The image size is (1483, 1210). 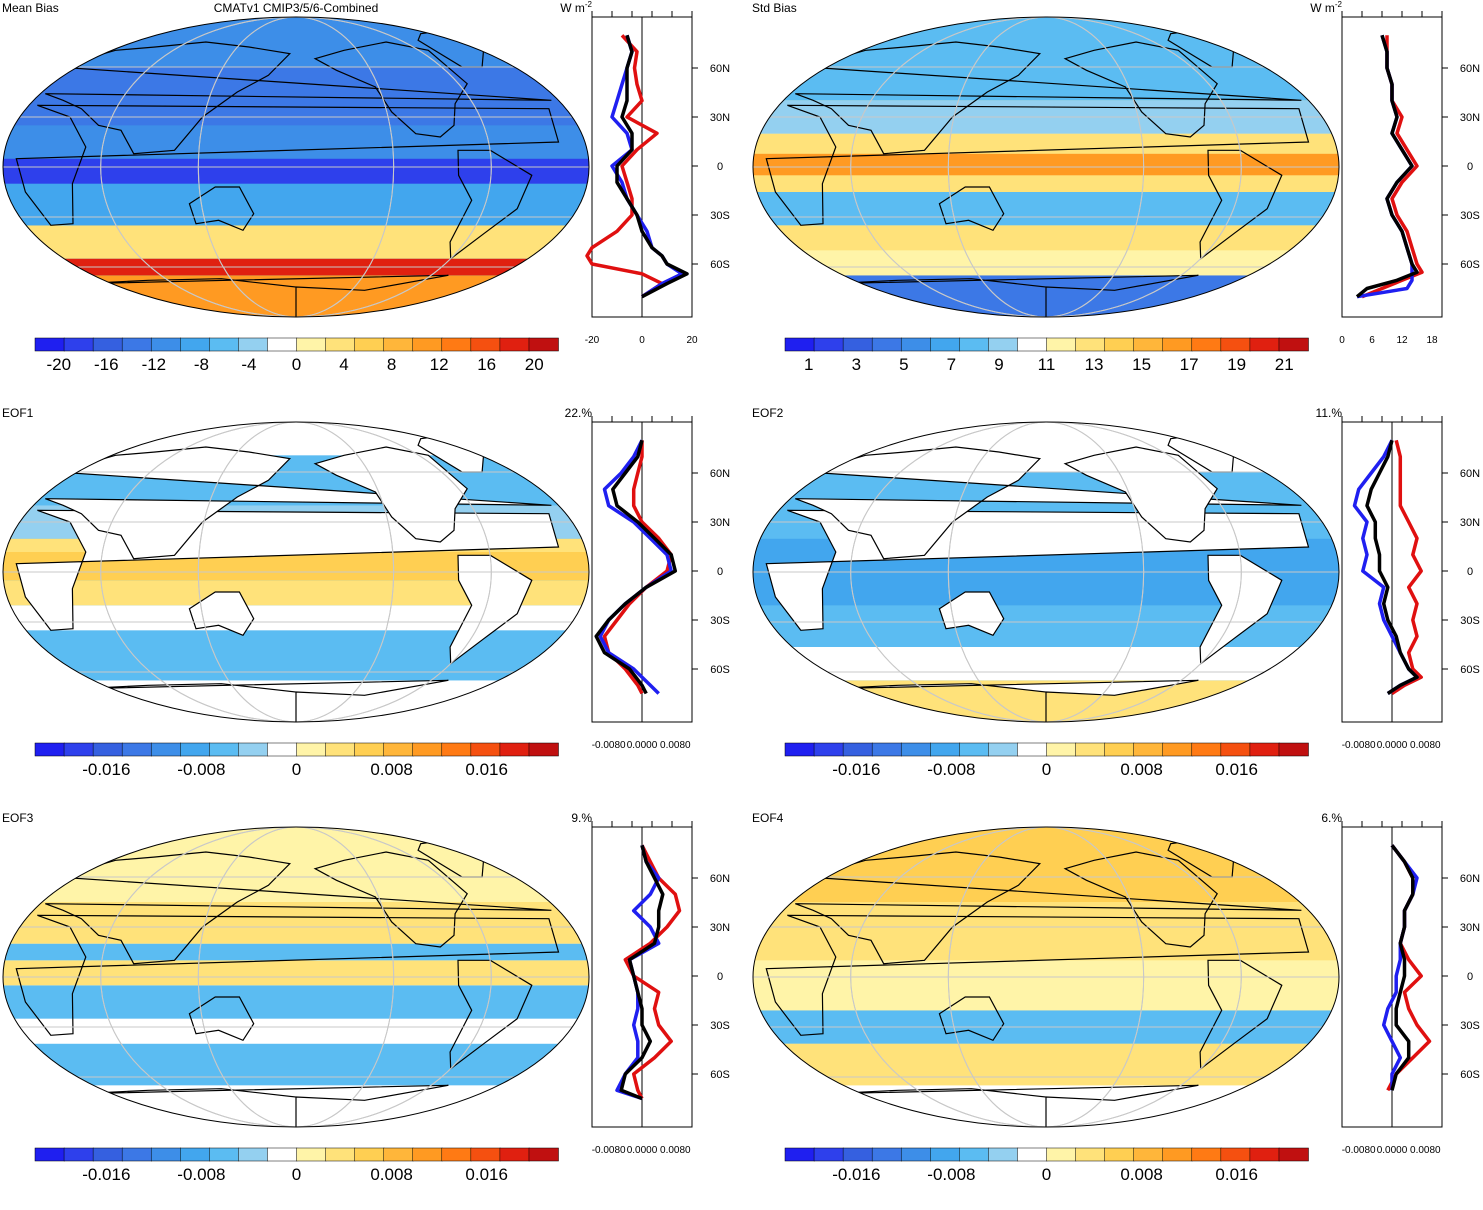 I want to click on colorbar-tick-label: -0.016, so click(x=856, y=769).